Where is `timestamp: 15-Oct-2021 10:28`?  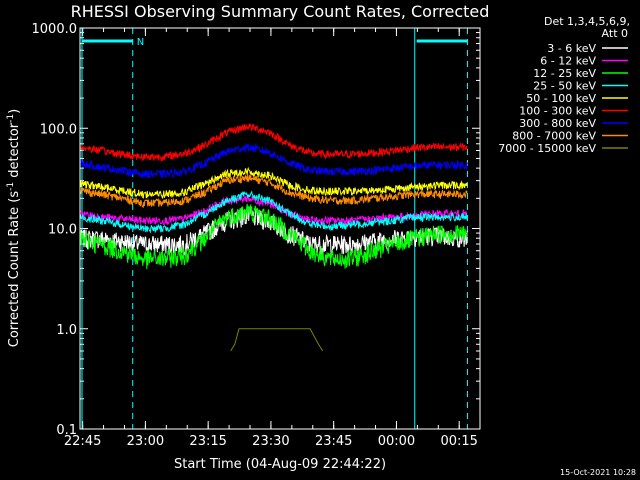
timestamp: 15-Oct-2021 10:28 is located at coordinates (598, 472).